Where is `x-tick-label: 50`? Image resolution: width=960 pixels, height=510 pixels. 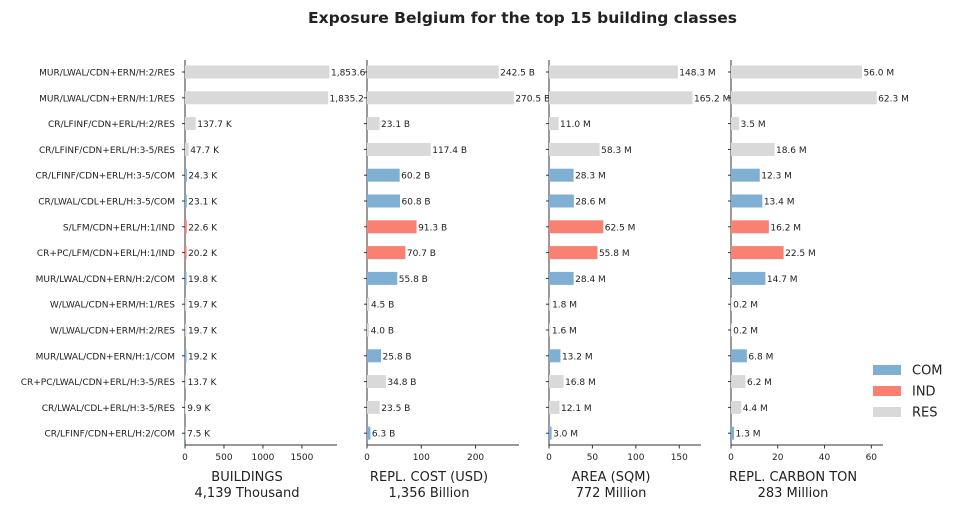
x-tick-label: 50 is located at coordinates (593, 458).